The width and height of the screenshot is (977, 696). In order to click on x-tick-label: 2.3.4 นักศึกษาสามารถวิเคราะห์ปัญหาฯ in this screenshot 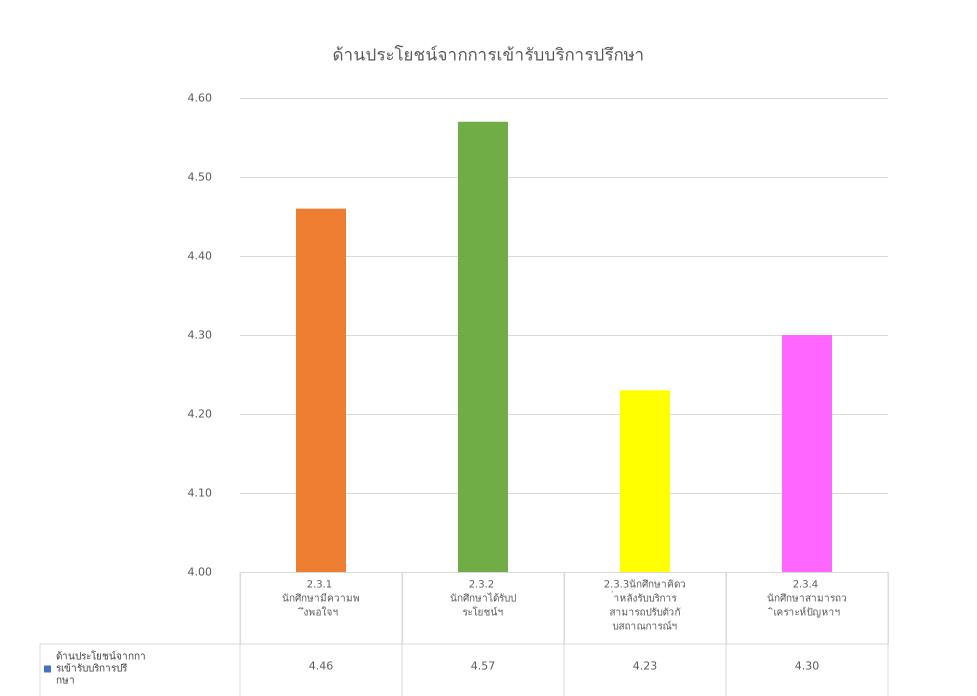, I will do `click(807, 599)`.